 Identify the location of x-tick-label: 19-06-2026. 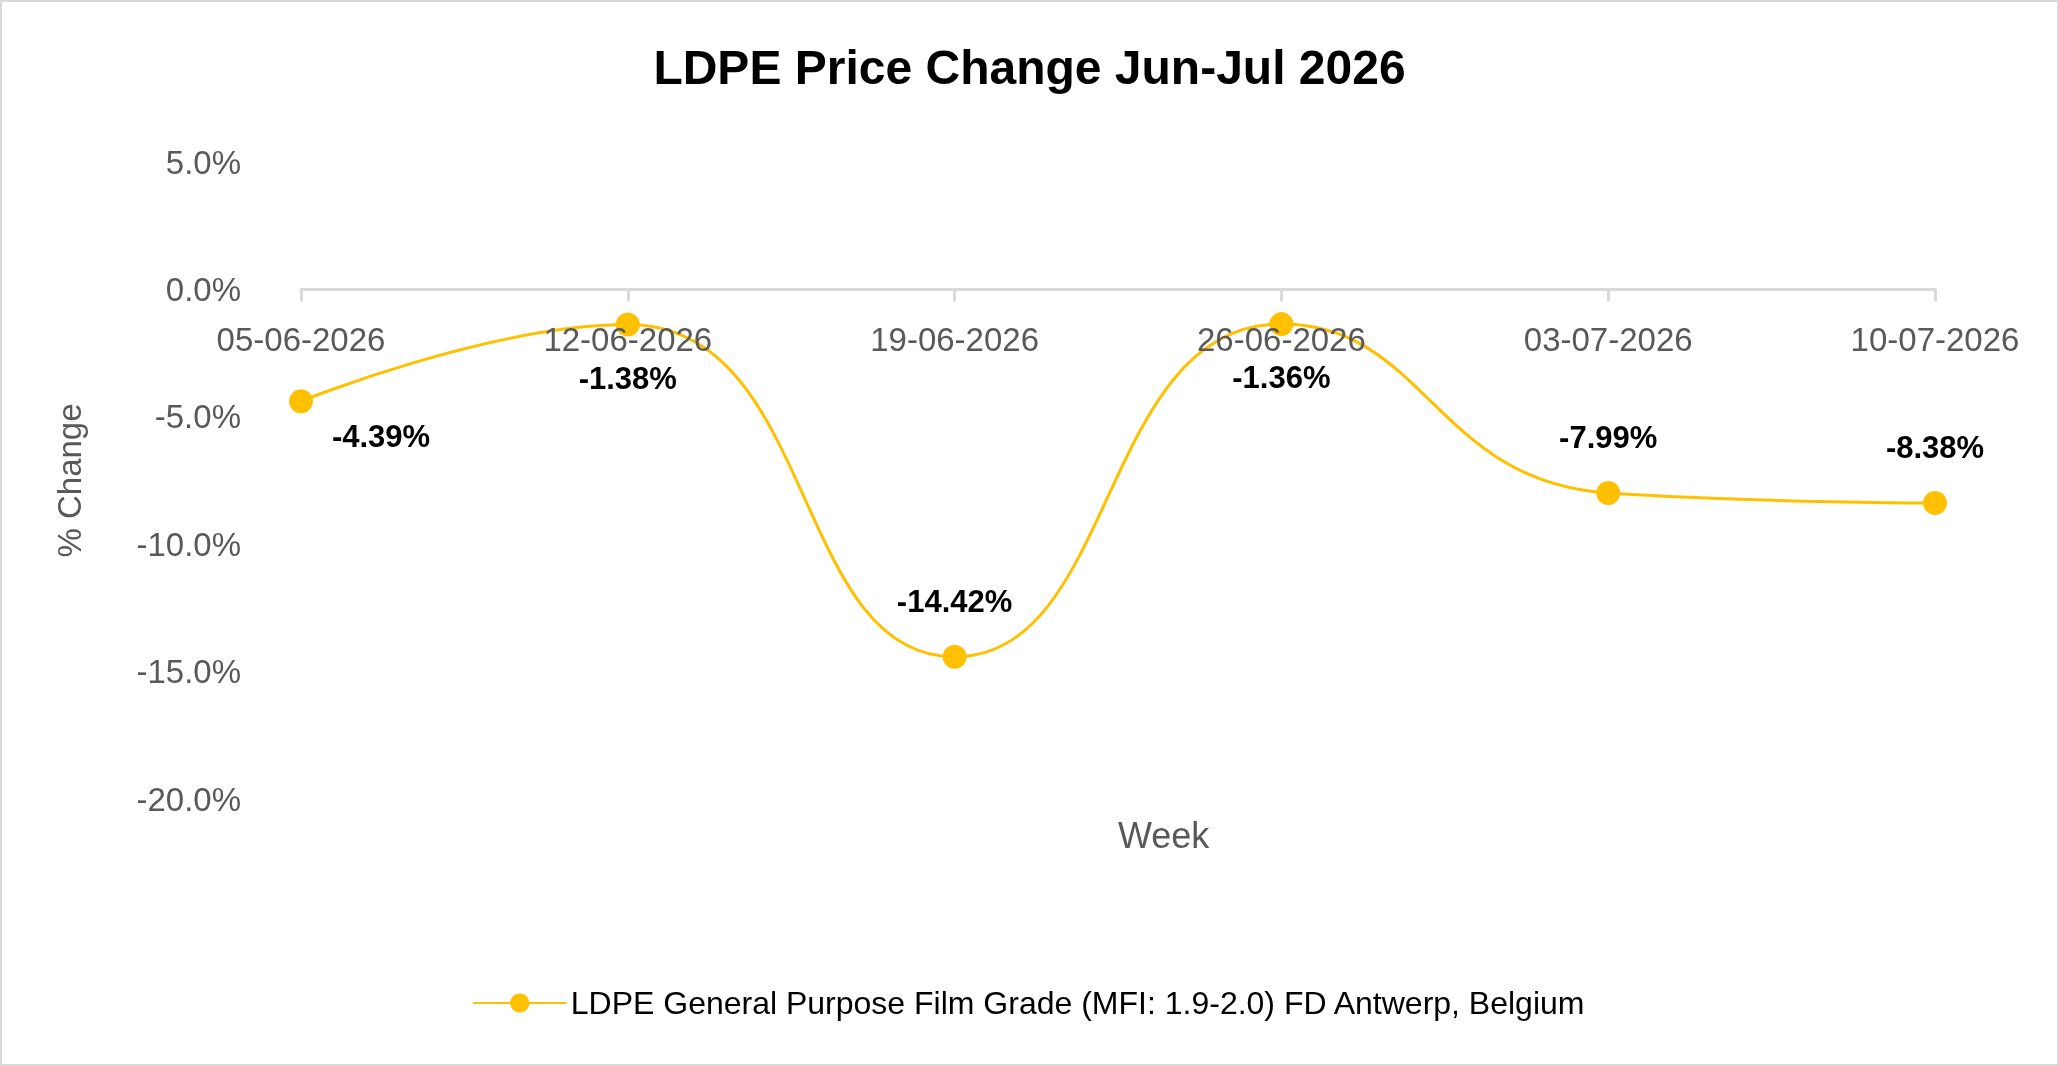
(955, 340).